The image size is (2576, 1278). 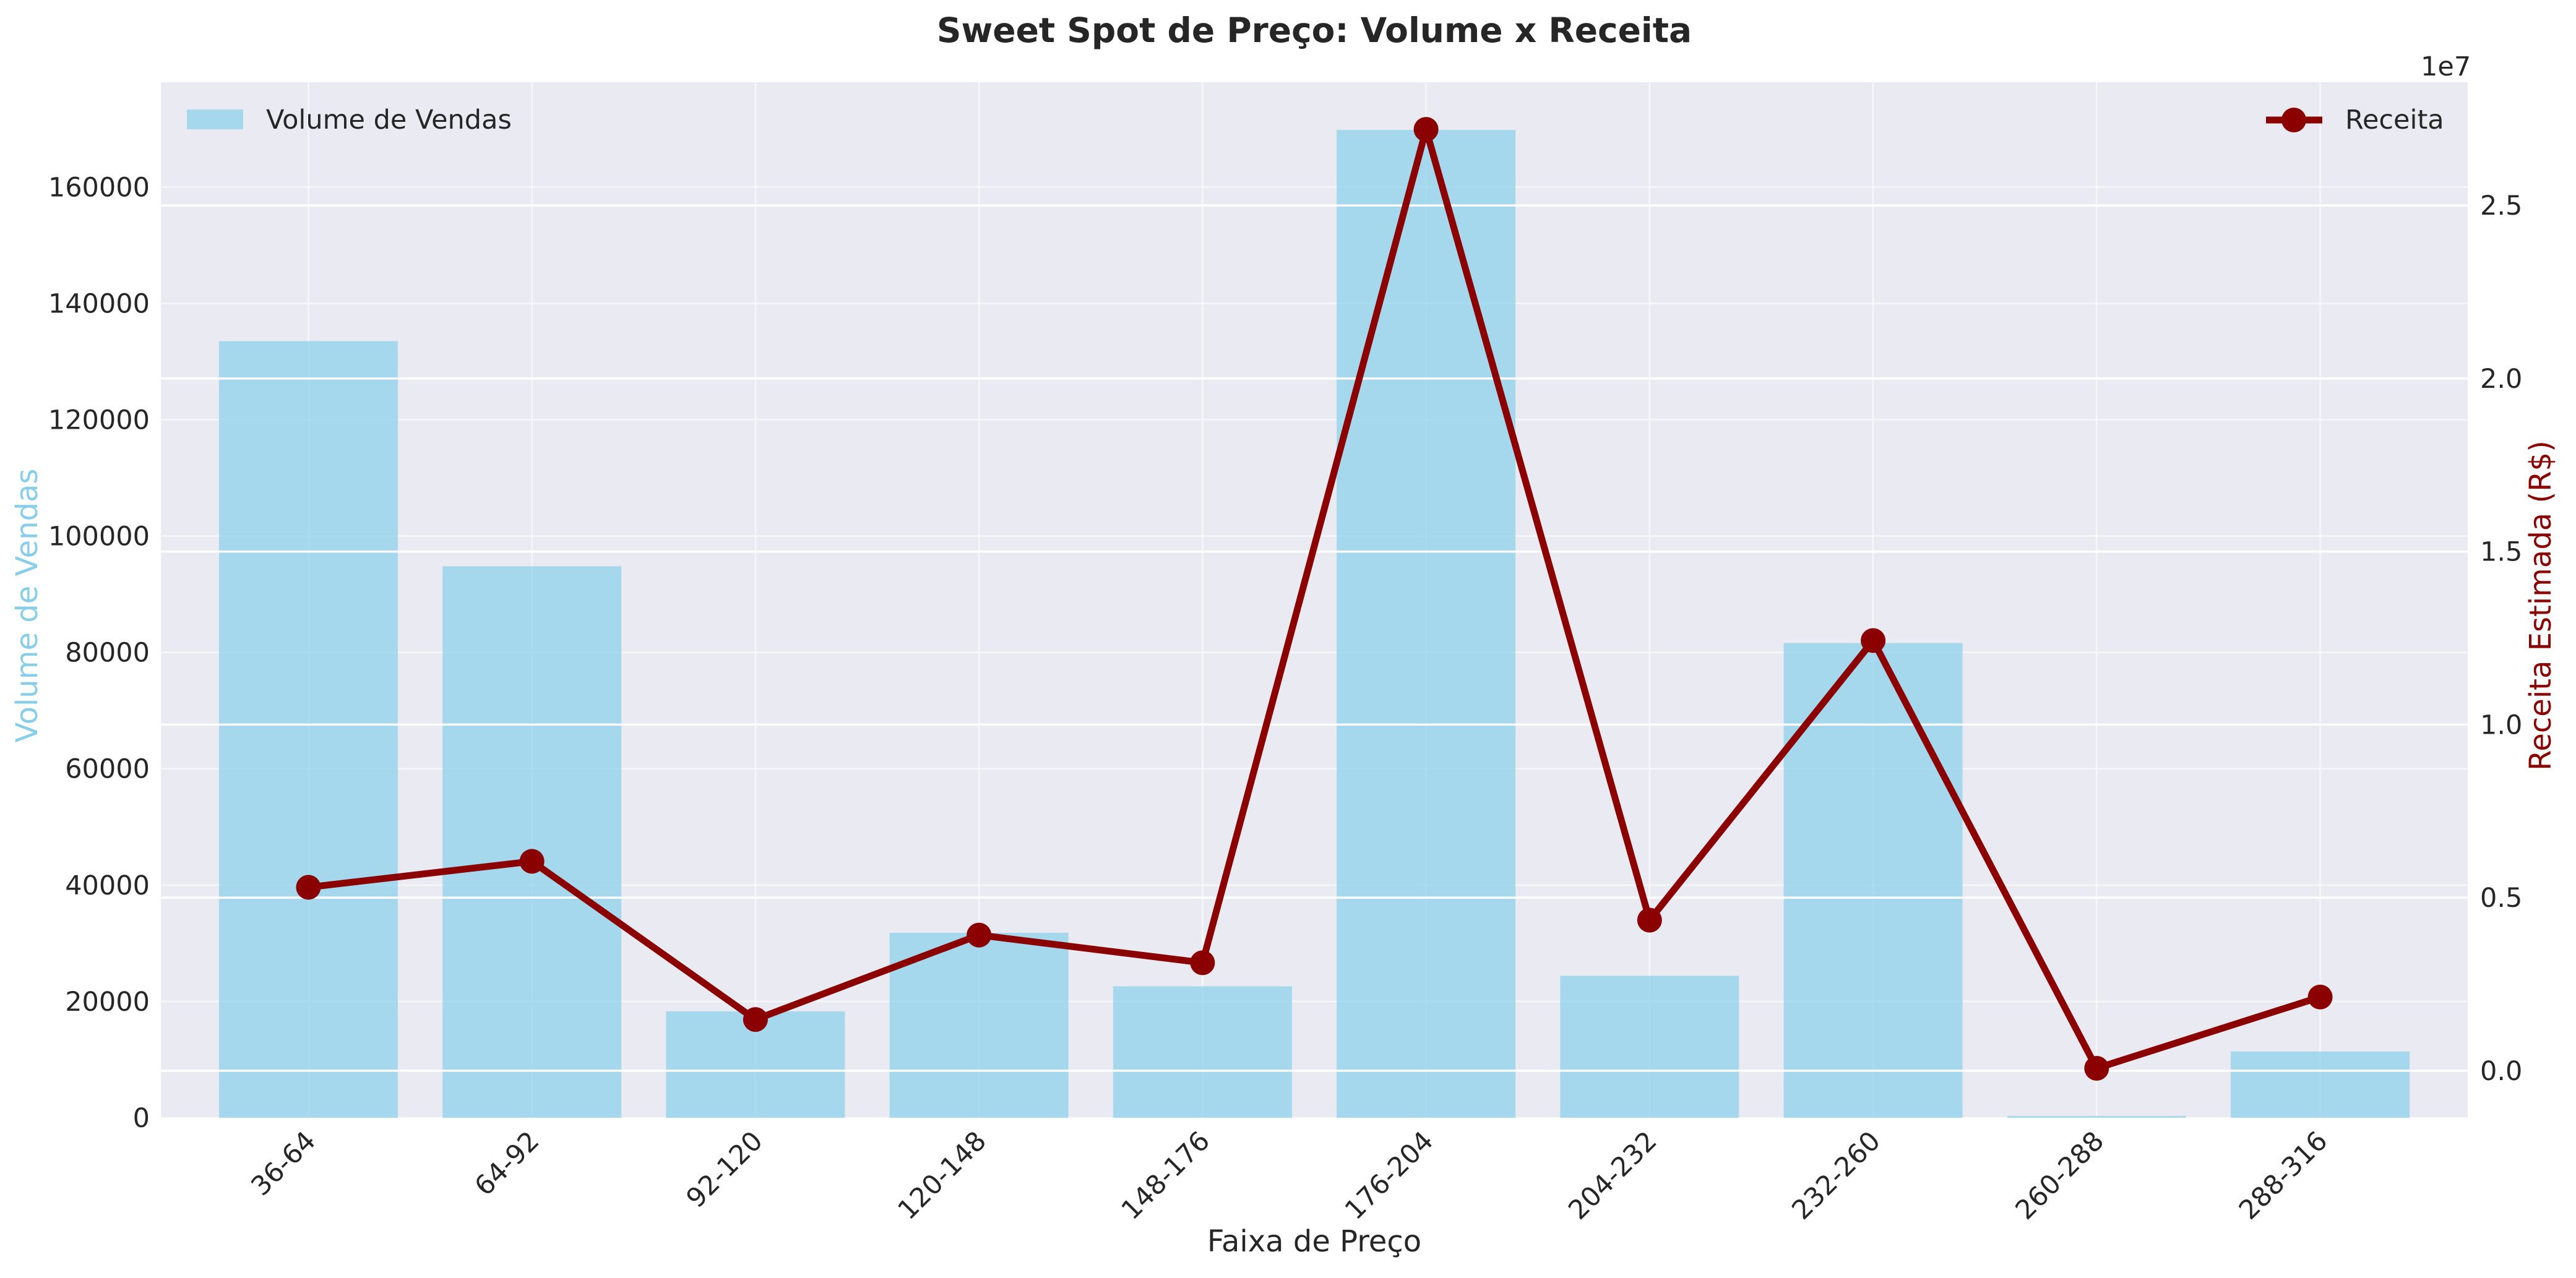 What do you see at coordinates (107, 770) in the screenshot?
I see `y-tick-label: 60000` at bounding box center [107, 770].